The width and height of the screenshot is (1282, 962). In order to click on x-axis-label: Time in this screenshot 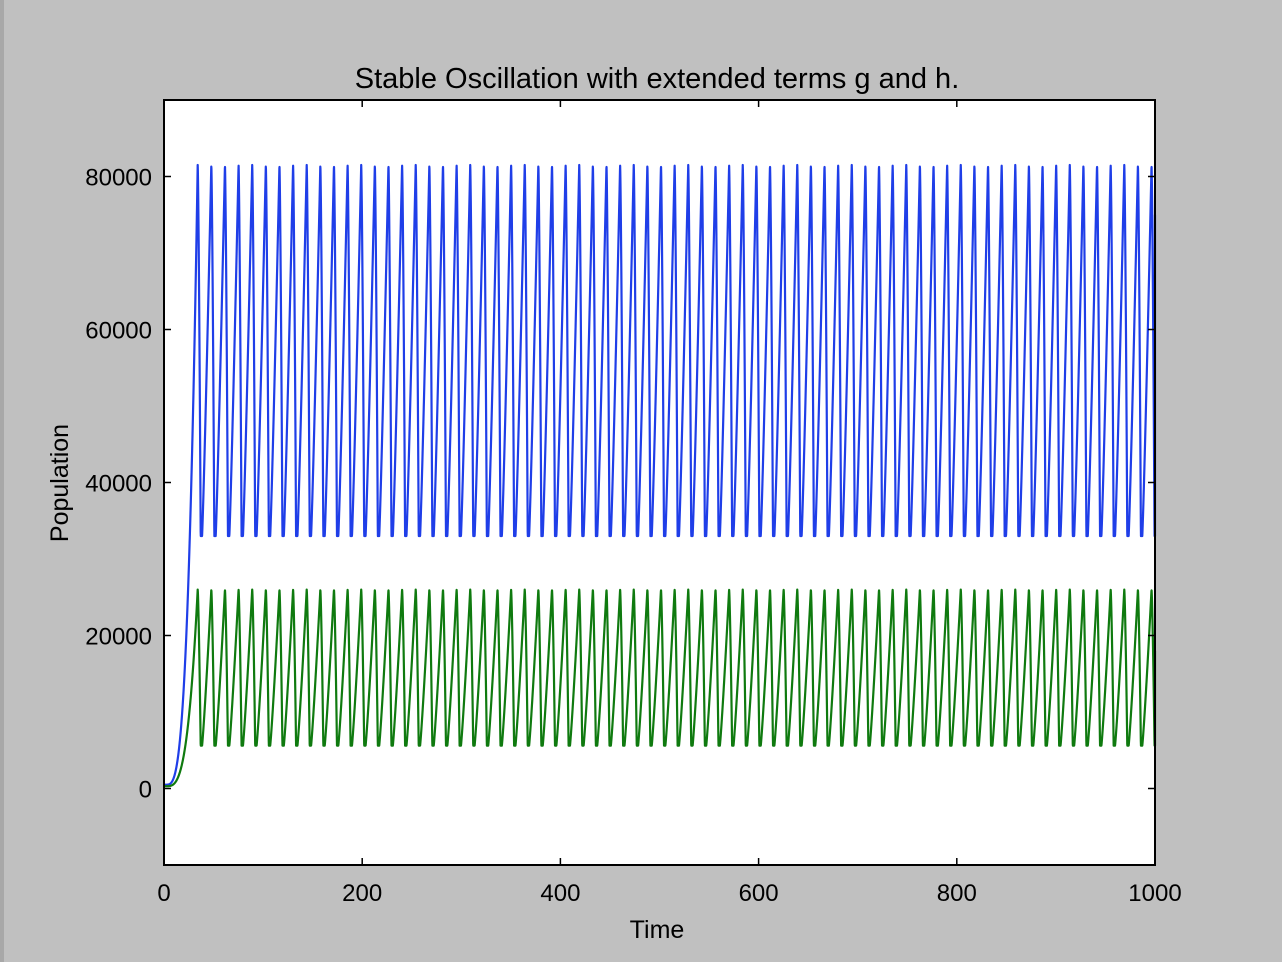, I will do `click(657, 930)`.